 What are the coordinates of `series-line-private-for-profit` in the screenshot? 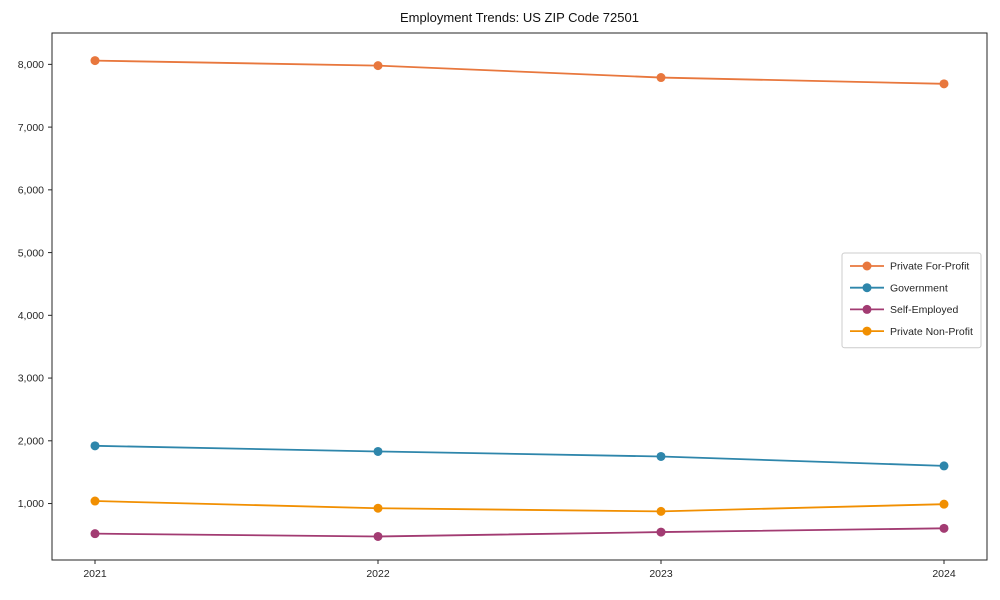 It's located at (519, 72).